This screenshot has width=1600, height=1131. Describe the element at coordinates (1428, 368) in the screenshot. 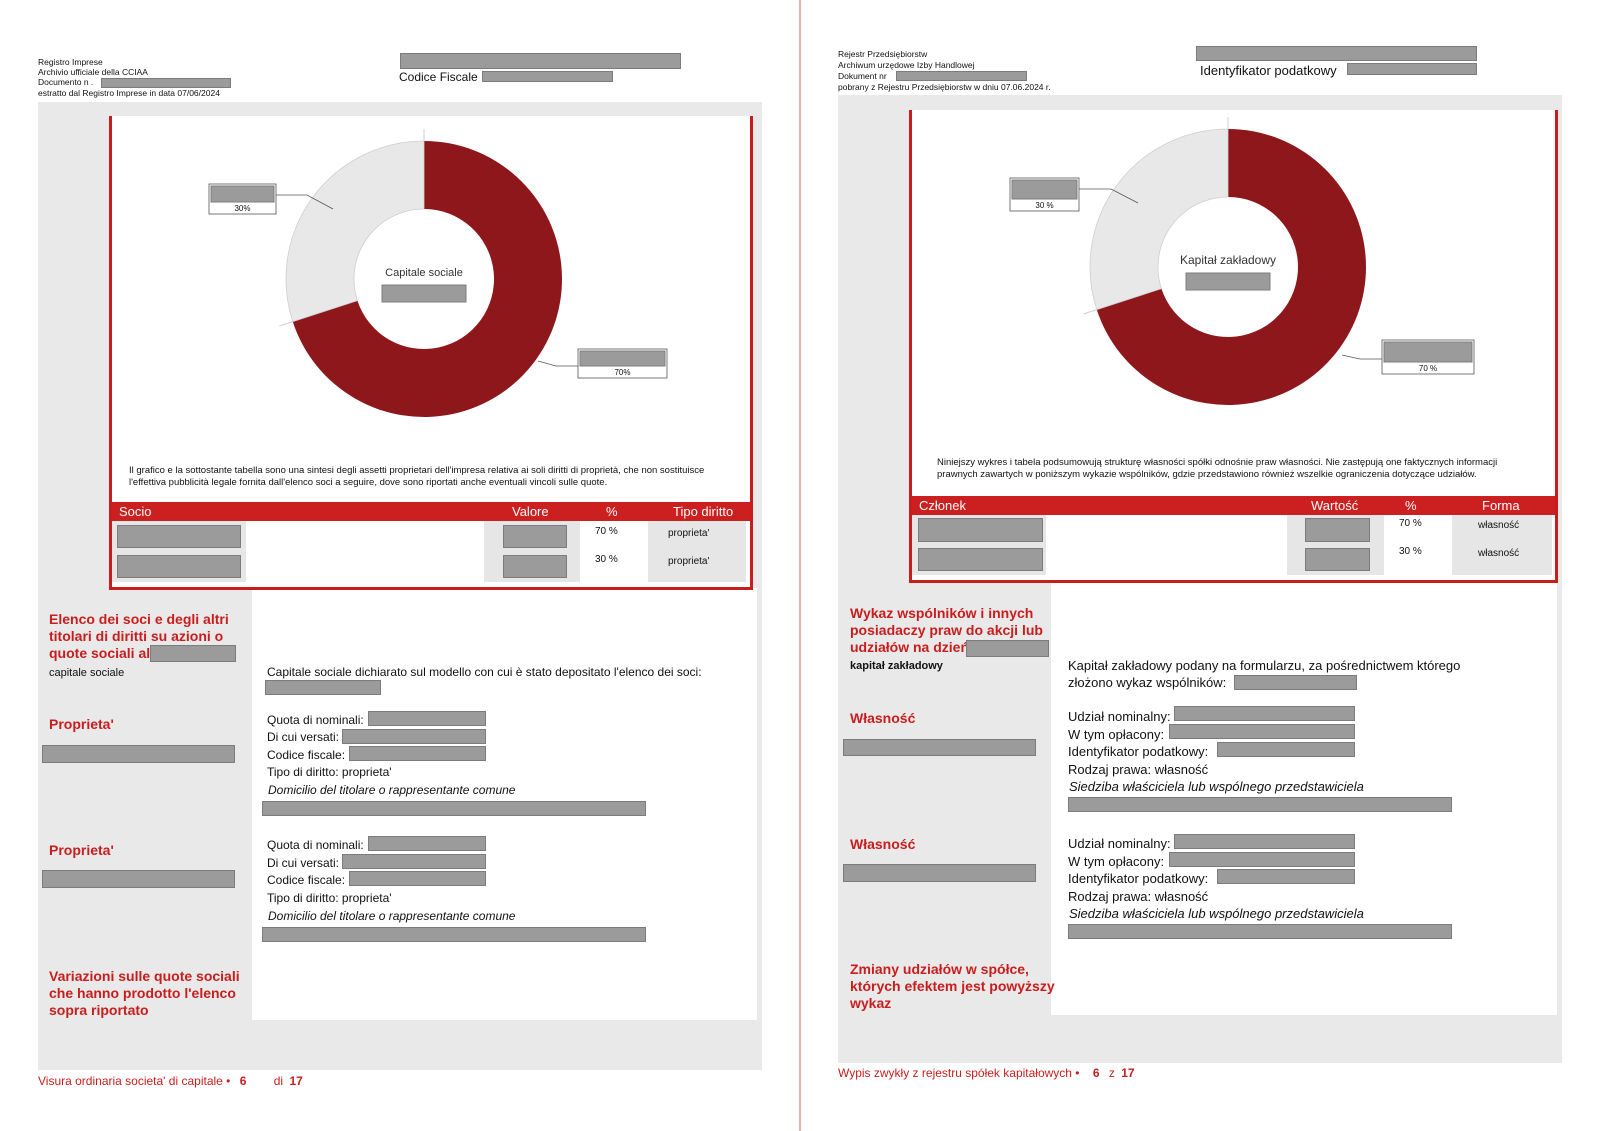

I see `pie-slice-label: 70 %` at that location.